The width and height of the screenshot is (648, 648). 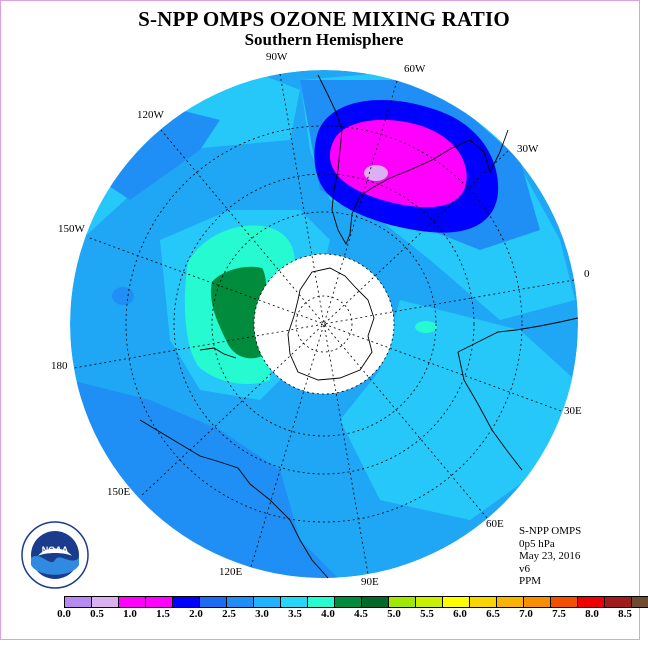 I want to click on noaa-logo: NOAA, so click(x=55, y=555).